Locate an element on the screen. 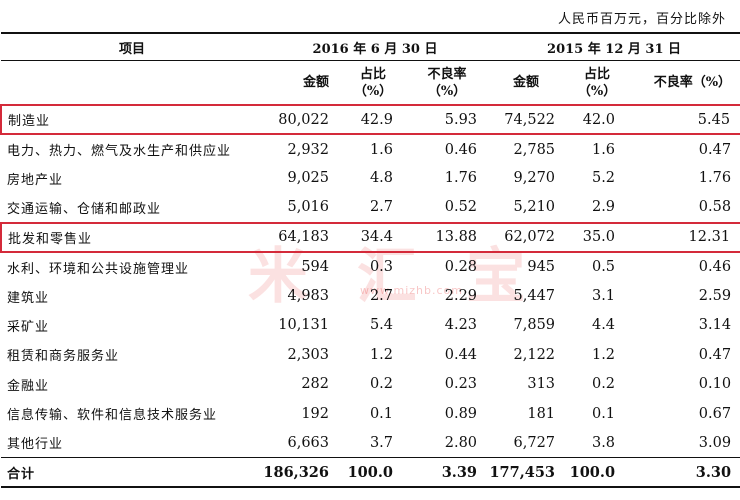 This screenshot has width=740, height=500. npl-2016-header-line2: （%） is located at coordinates (447, 91).